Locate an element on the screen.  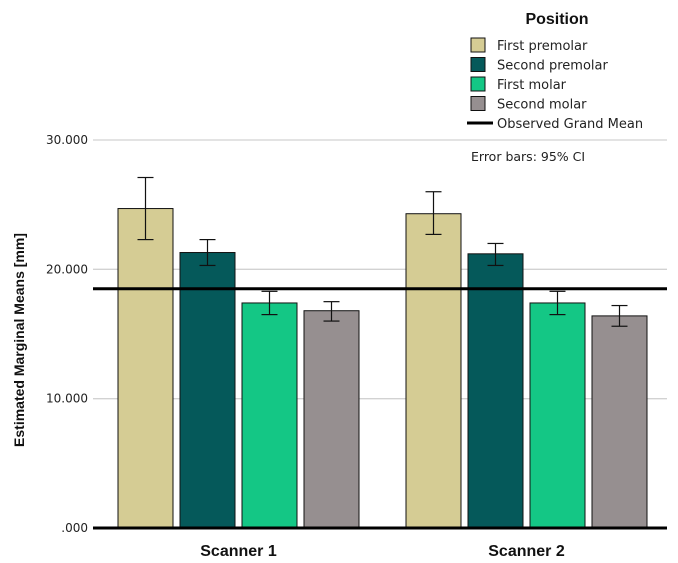
error-bar-annotation: Error bars: 95% CI is located at coordinates (528, 156).